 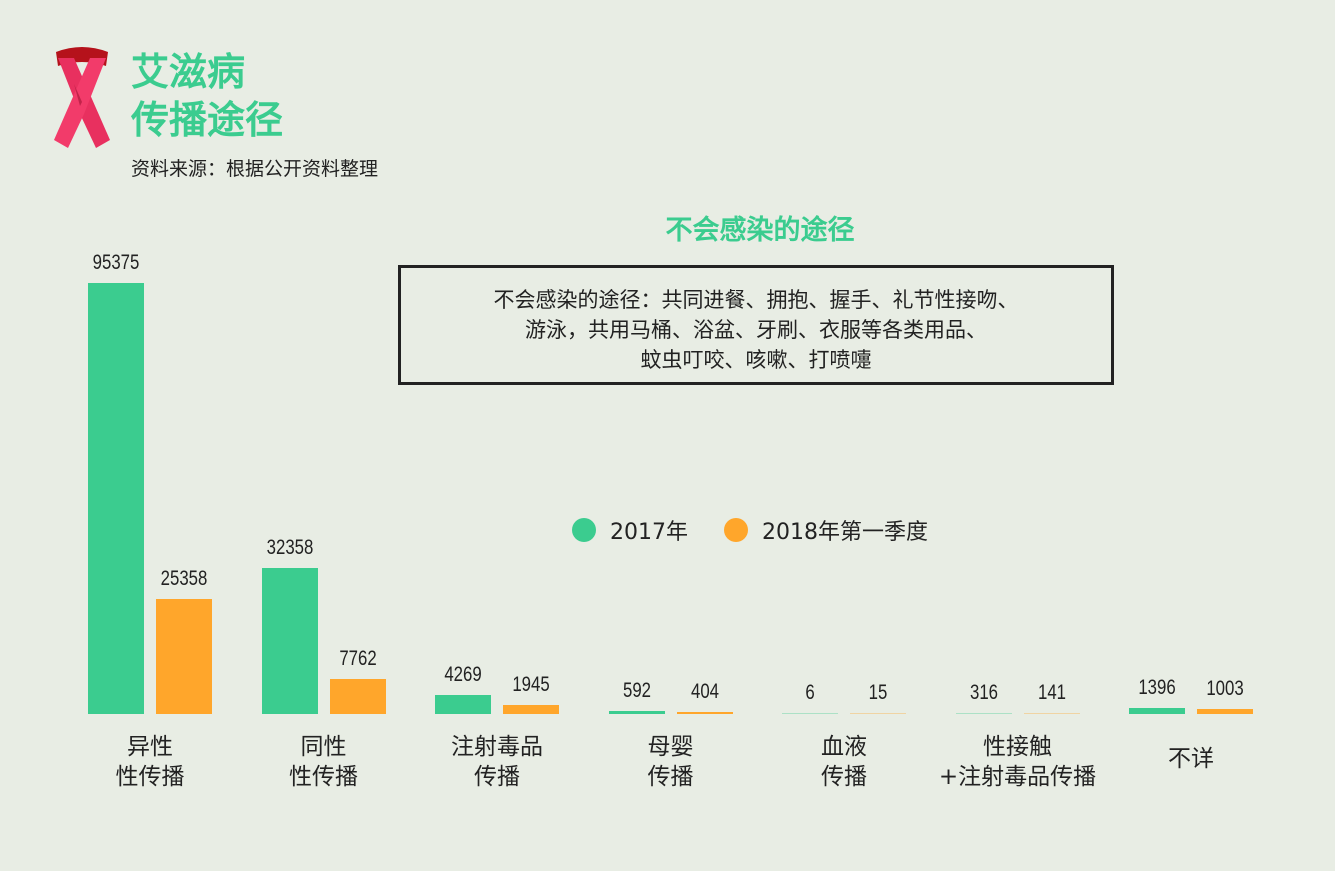 I want to click on bar-value-label: 4269, so click(x=463, y=674).